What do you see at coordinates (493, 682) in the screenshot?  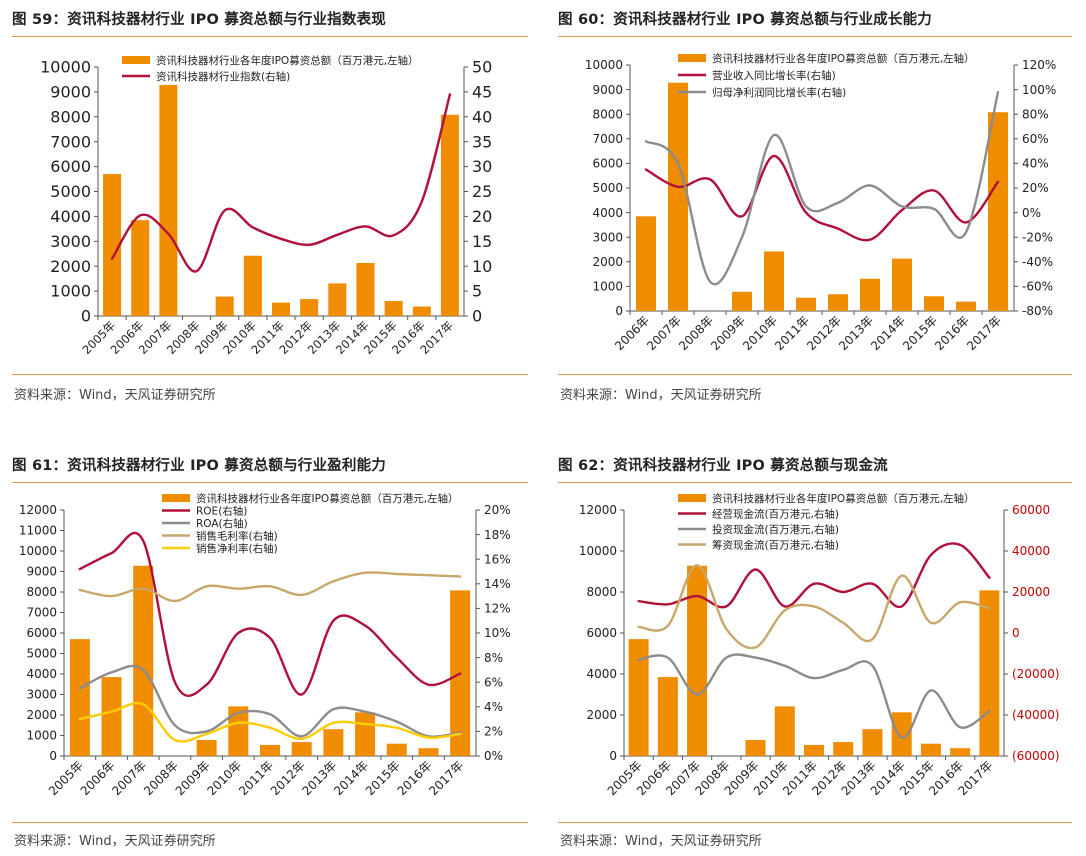 I see `right-tick-label: 6%` at bounding box center [493, 682].